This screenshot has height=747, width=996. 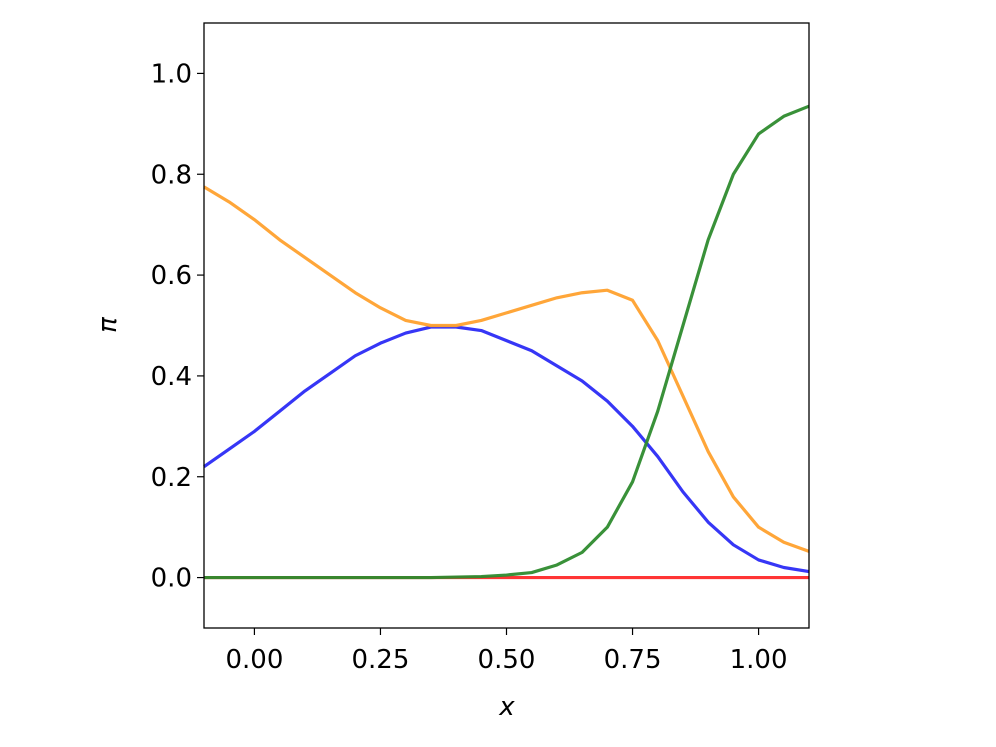 What do you see at coordinates (171, 478) in the screenshot?
I see `y-tick-label: 0.2` at bounding box center [171, 478].